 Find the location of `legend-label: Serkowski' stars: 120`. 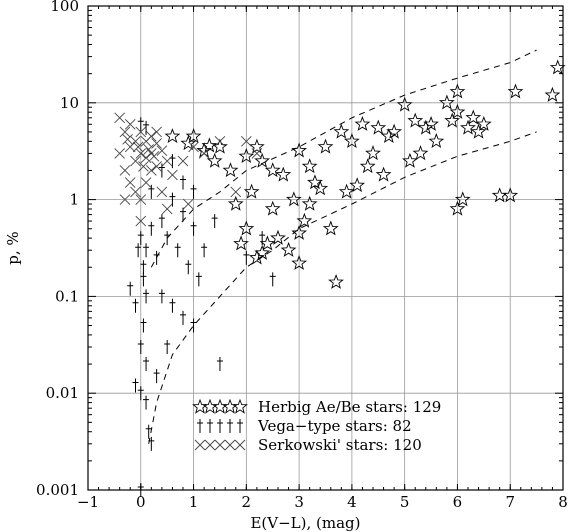

legend-label: Serkowski' stars: 120 is located at coordinates (340, 445).